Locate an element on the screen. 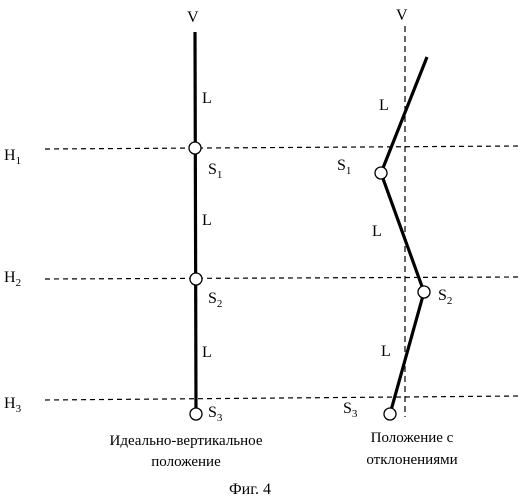  right-segment-label-1: L is located at coordinates (384, 105).